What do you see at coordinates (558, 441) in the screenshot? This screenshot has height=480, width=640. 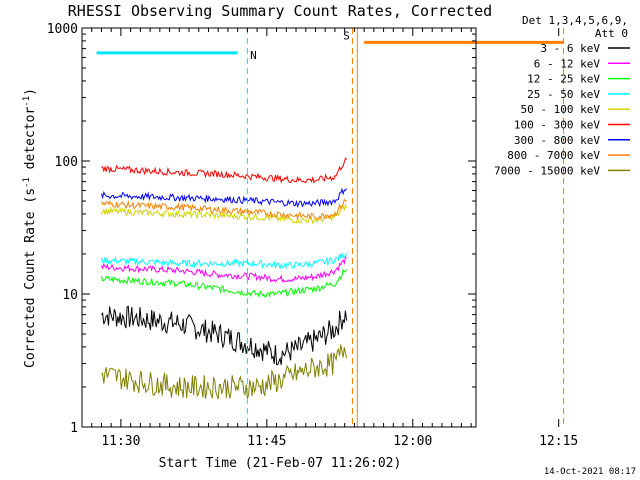 I see `x-tick-label: 12:15` at bounding box center [558, 441].